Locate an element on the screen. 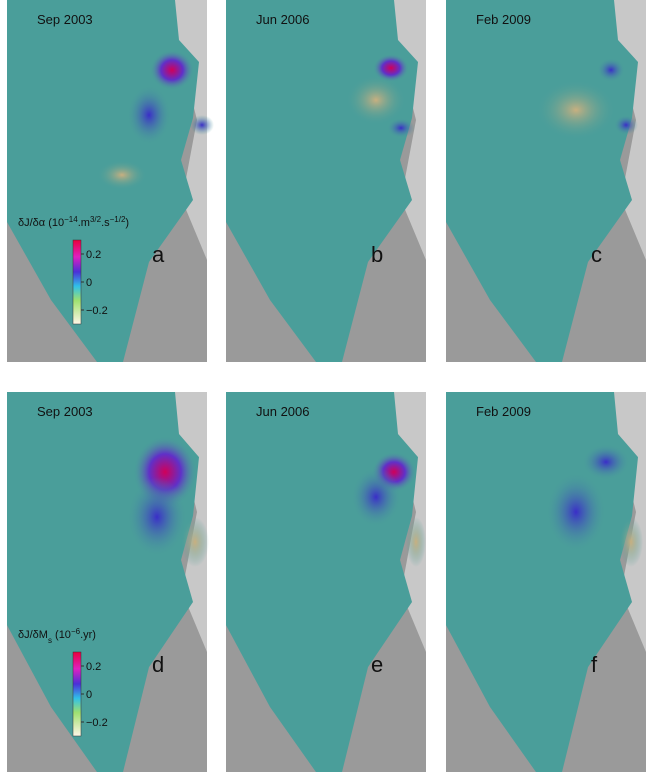 Image resolution: width=646 pixels, height=777 pixels. colorbar-title-part: s is located at coordinates (50, 640).